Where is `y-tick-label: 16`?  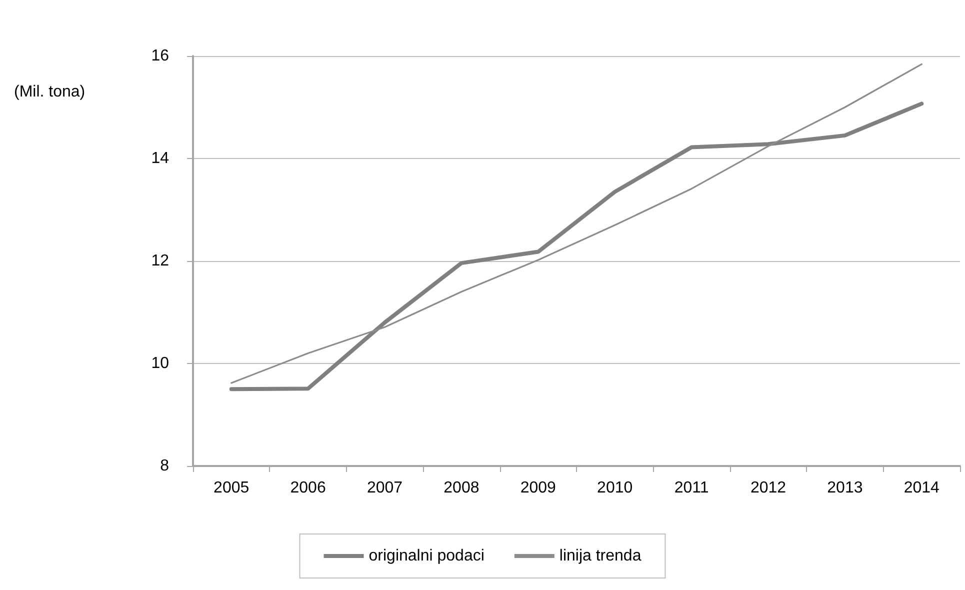 y-tick-label: 16 is located at coordinates (160, 56).